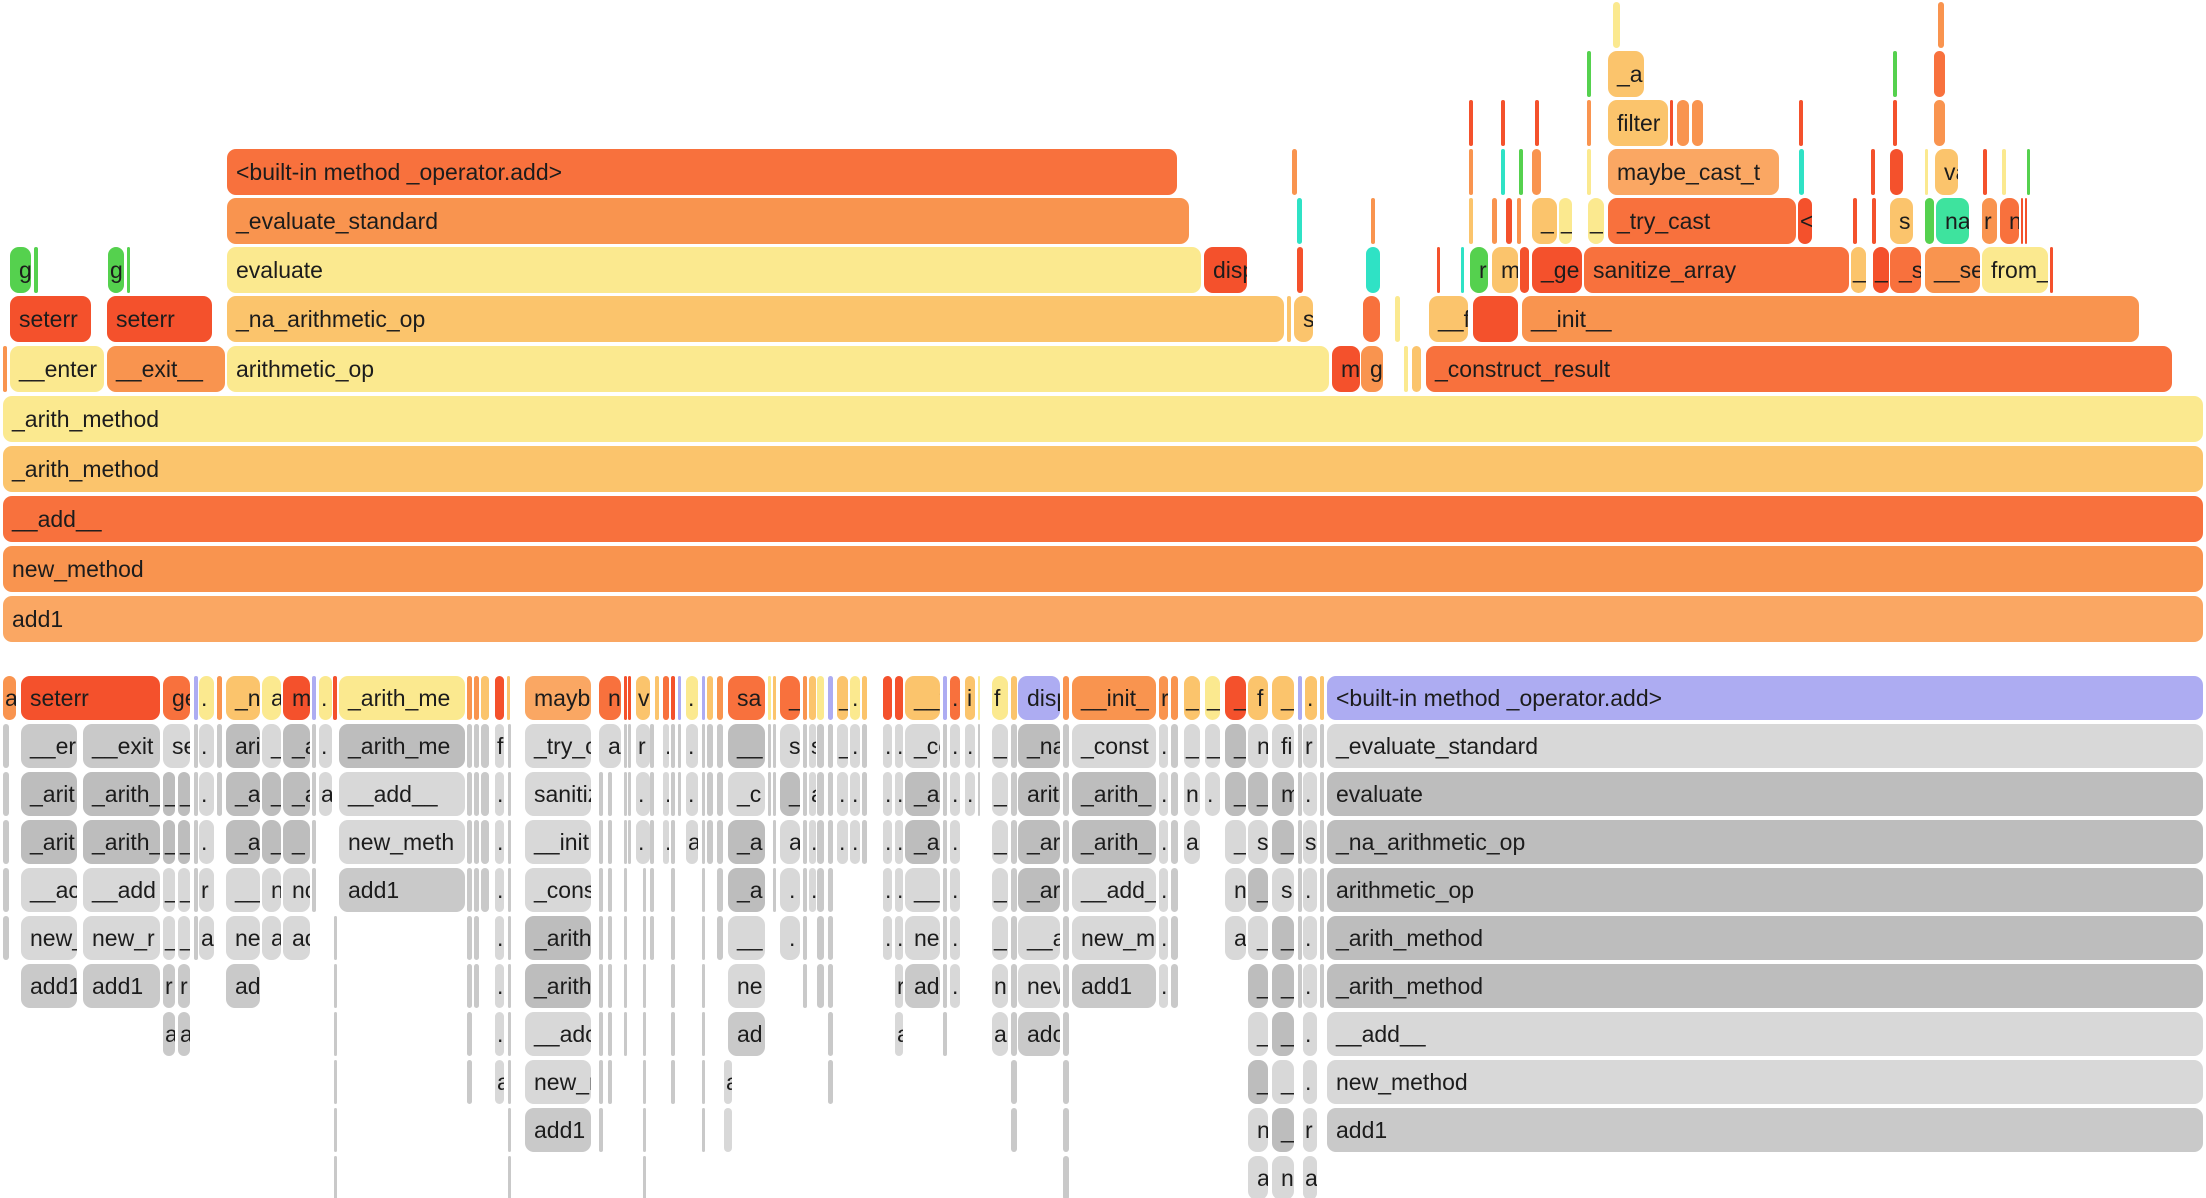  I want to click on frame: ac, so click(1235, 938).